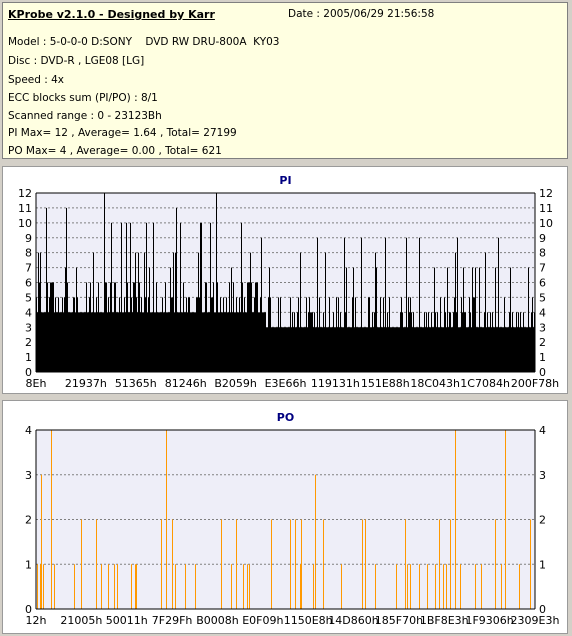 This screenshot has width=572, height=636. I want to click on x-tick-label: E3E66h, so click(286, 383).